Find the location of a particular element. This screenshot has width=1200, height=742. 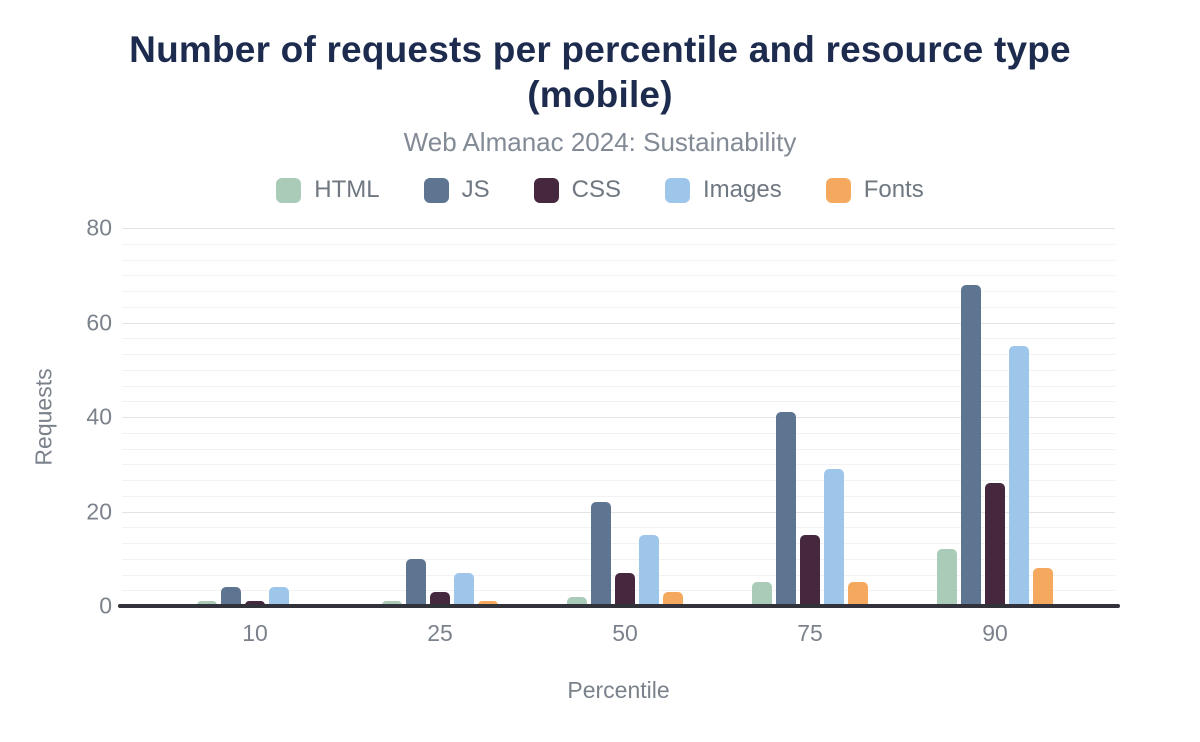

y-tick-label: 0 is located at coordinates (105, 605).